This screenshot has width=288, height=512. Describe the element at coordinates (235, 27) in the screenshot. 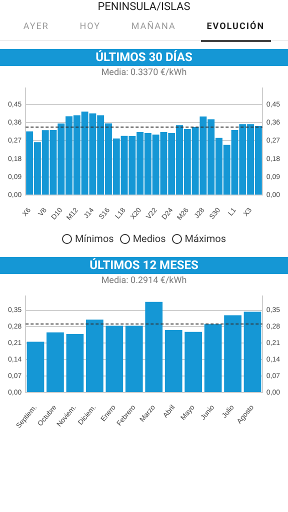

I see `text: EVOLUCIÓN` at that location.